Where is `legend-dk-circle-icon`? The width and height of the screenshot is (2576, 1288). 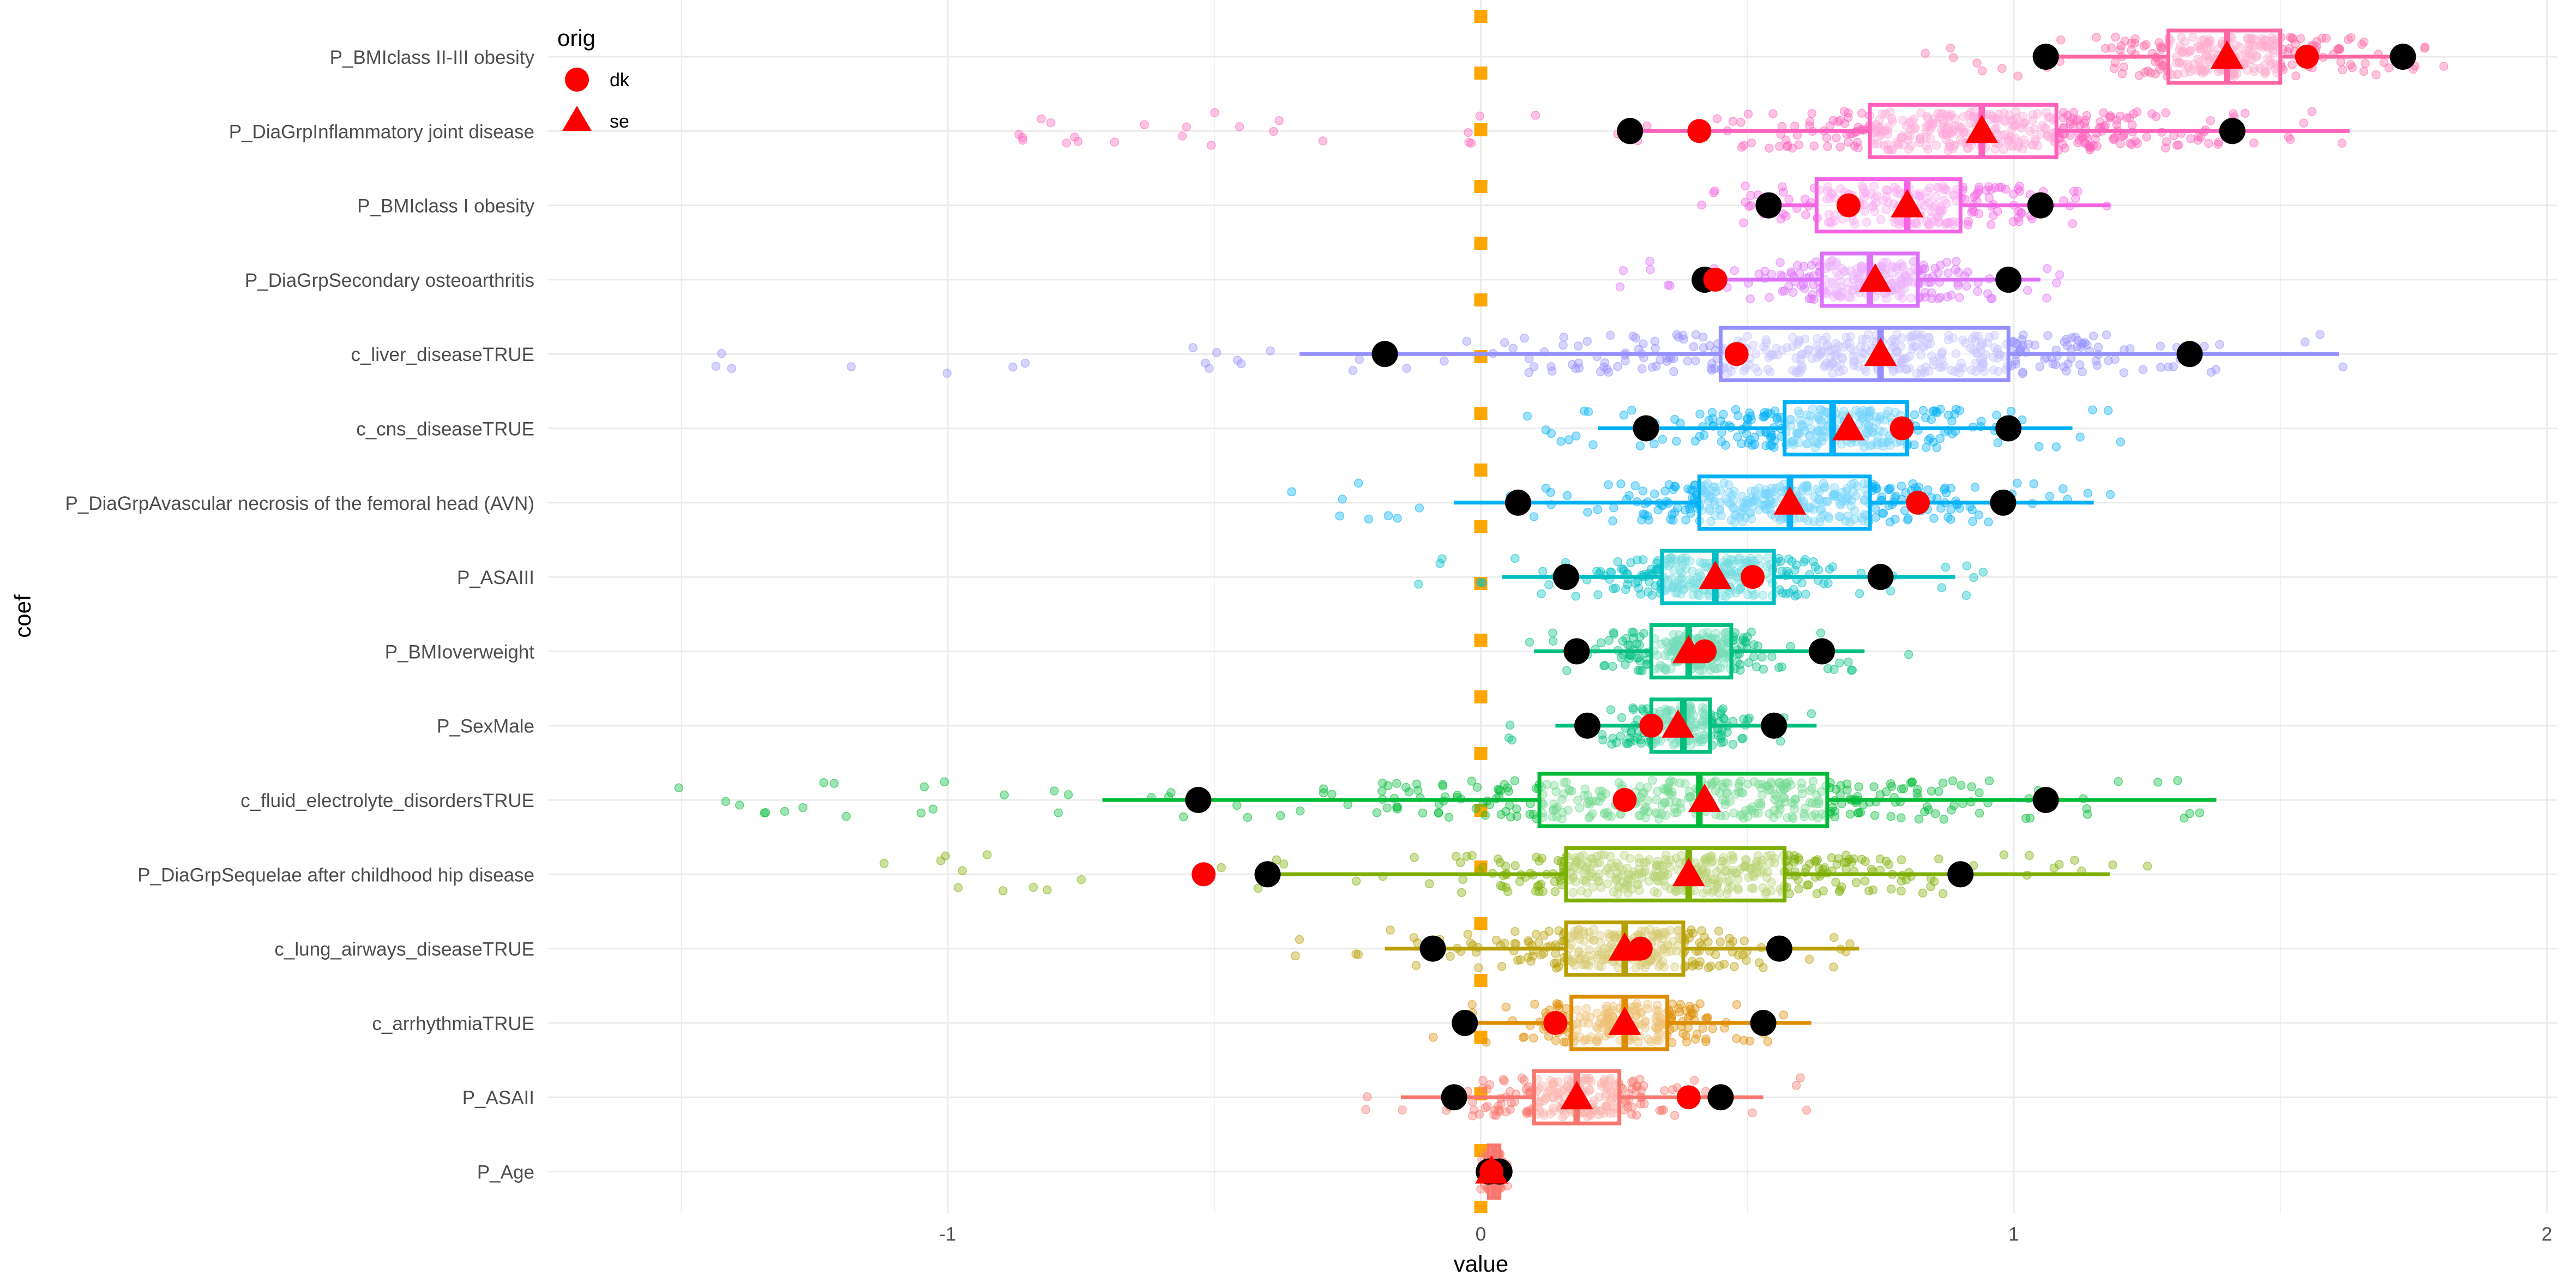
legend-dk-circle-icon is located at coordinates (577, 80).